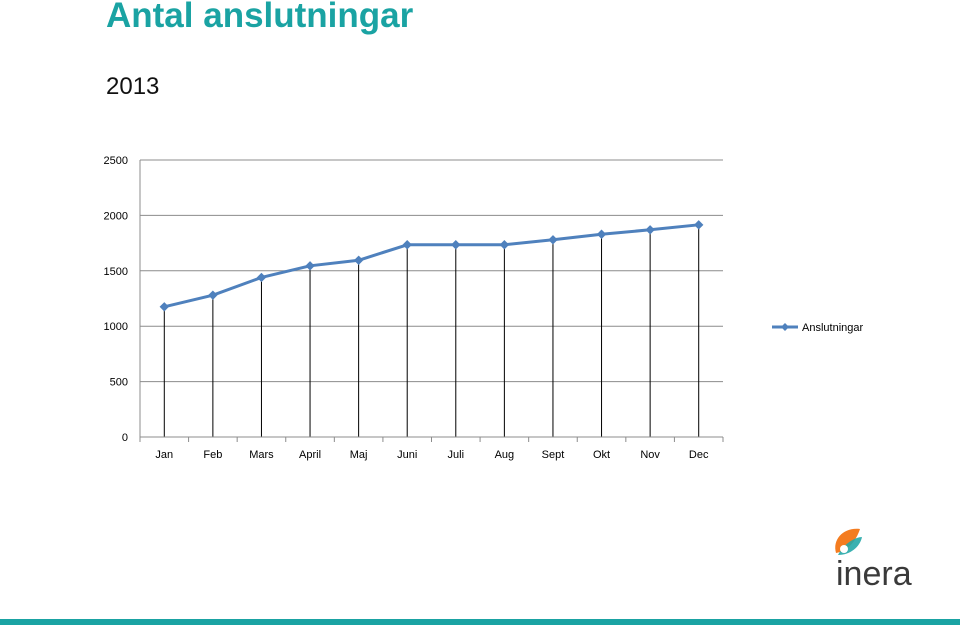 This screenshot has width=960, height=625. I want to click on y-tick-label: 500, so click(119, 383).